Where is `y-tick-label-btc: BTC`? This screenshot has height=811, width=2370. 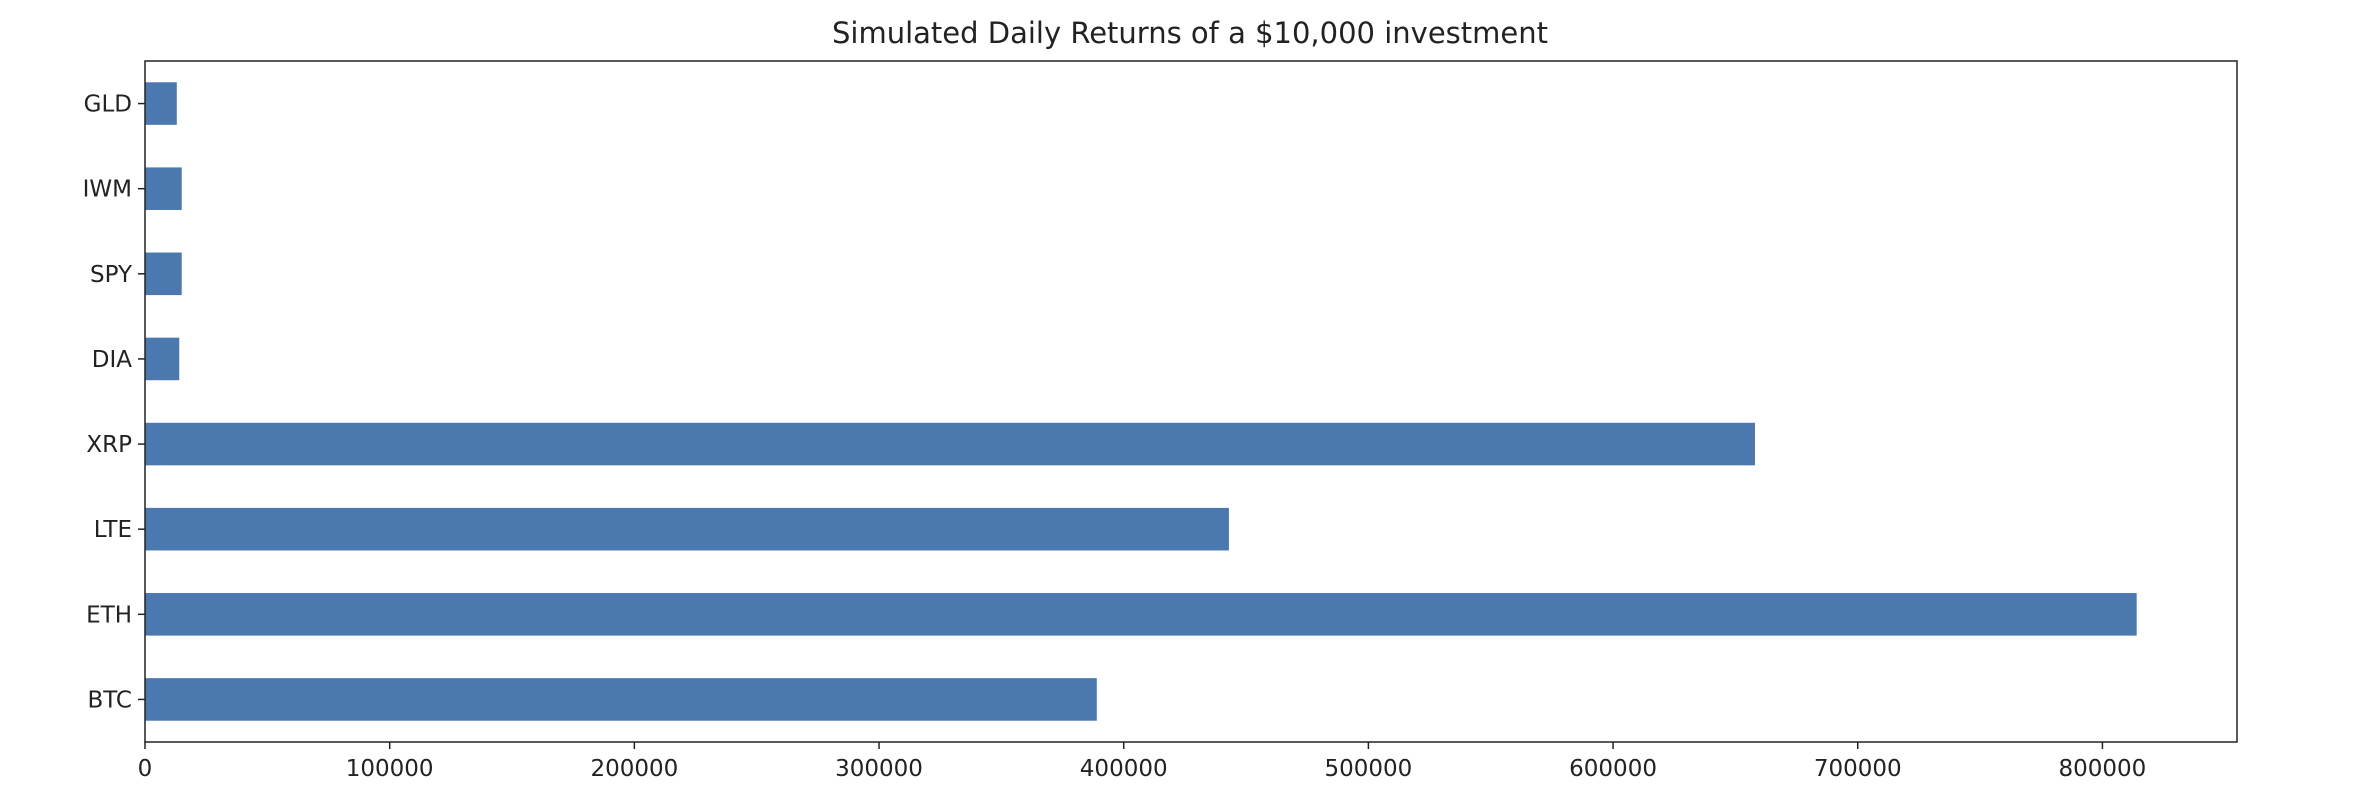
y-tick-label-btc: BTC is located at coordinates (109, 700).